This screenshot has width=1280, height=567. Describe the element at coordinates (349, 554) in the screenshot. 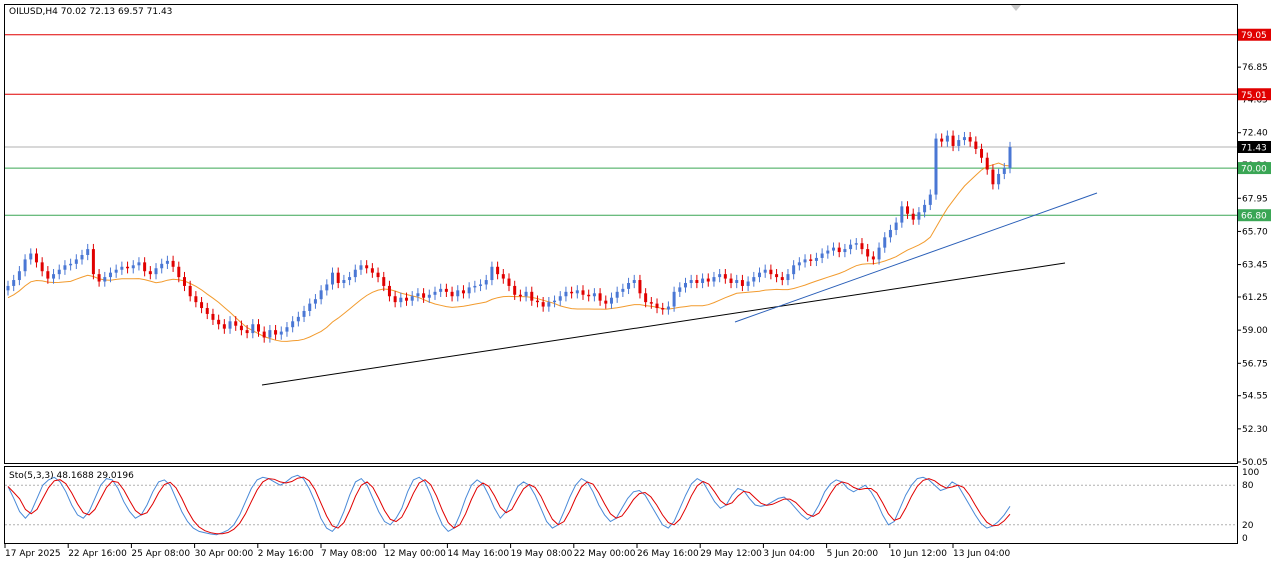

I see `x-tick-label: 7 May 08:00` at that location.